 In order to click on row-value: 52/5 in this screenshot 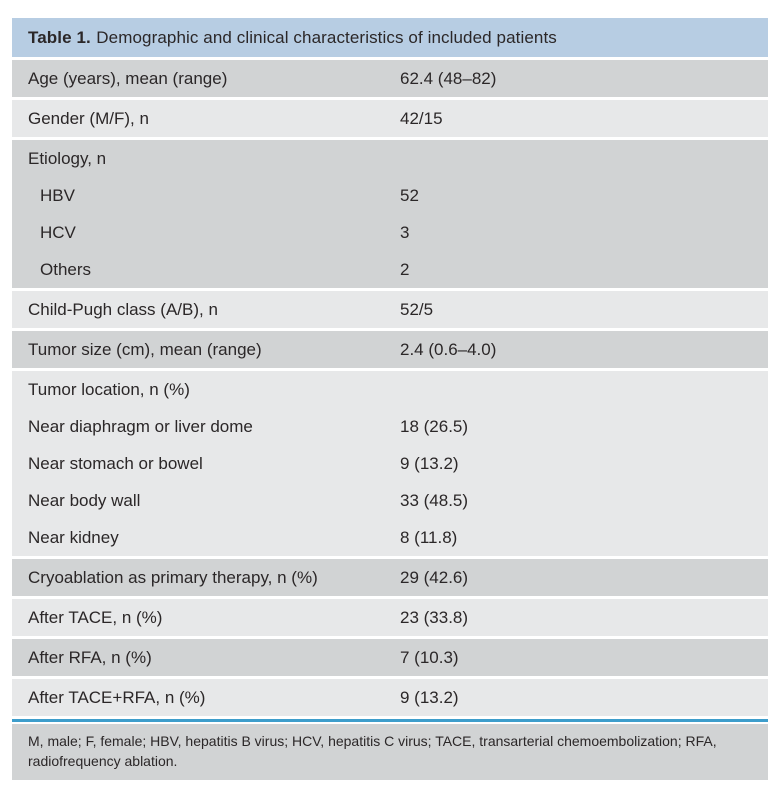, I will do `click(417, 309)`.